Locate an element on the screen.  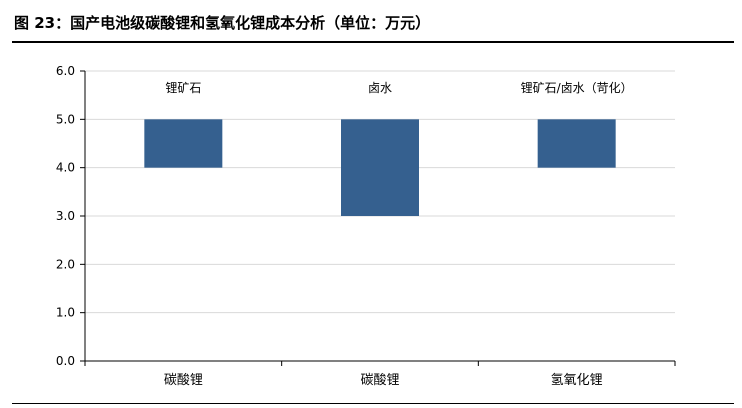
y-tick-label: 5.0 is located at coordinates (65, 119).